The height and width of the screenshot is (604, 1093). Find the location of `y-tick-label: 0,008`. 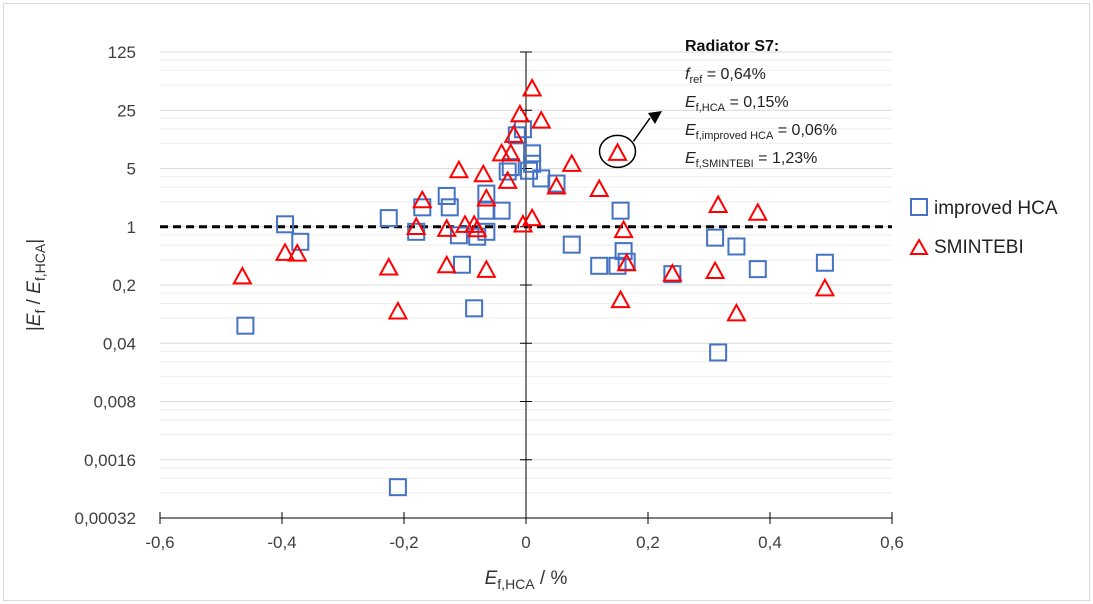

y-tick-label: 0,008 is located at coordinates (114, 402).